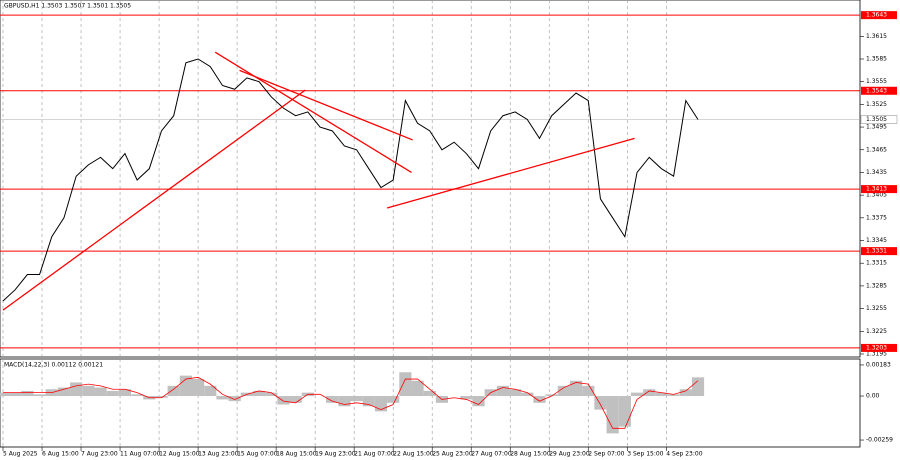 This screenshot has height=460, width=900. I want to click on x-tick-label: 4 Sep 23:00, so click(684, 454).